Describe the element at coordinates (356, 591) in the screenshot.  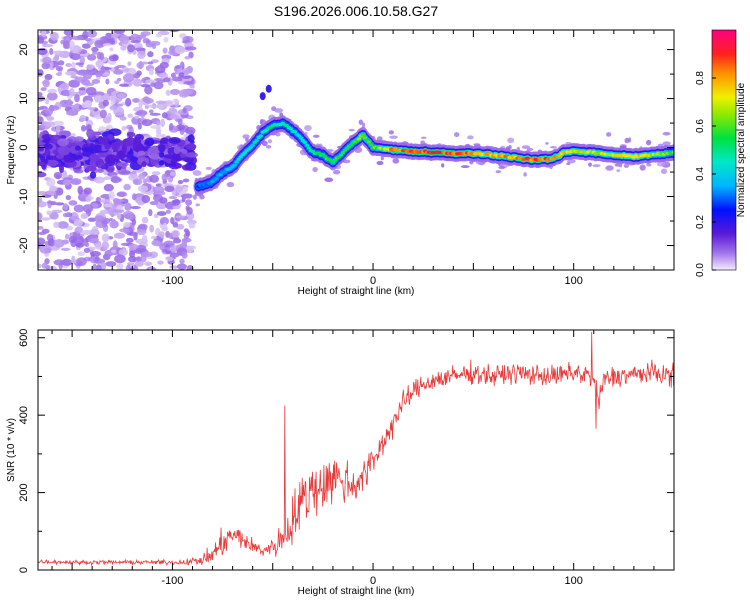
I see `snr-xlabel: Height of straight line (km)` at that location.